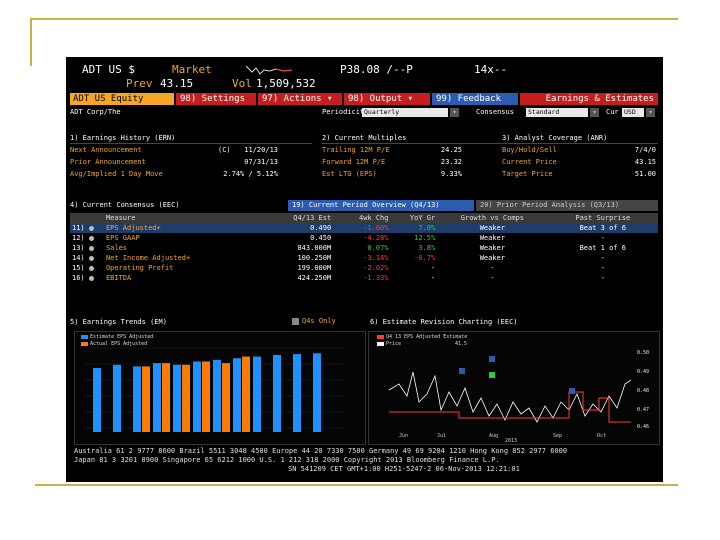 This screenshot has height=540, width=720. What do you see at coordinates (425, 238) in the screenshot?
I see `yoy-cell: 12.5%` at bounding box center [425, 238].